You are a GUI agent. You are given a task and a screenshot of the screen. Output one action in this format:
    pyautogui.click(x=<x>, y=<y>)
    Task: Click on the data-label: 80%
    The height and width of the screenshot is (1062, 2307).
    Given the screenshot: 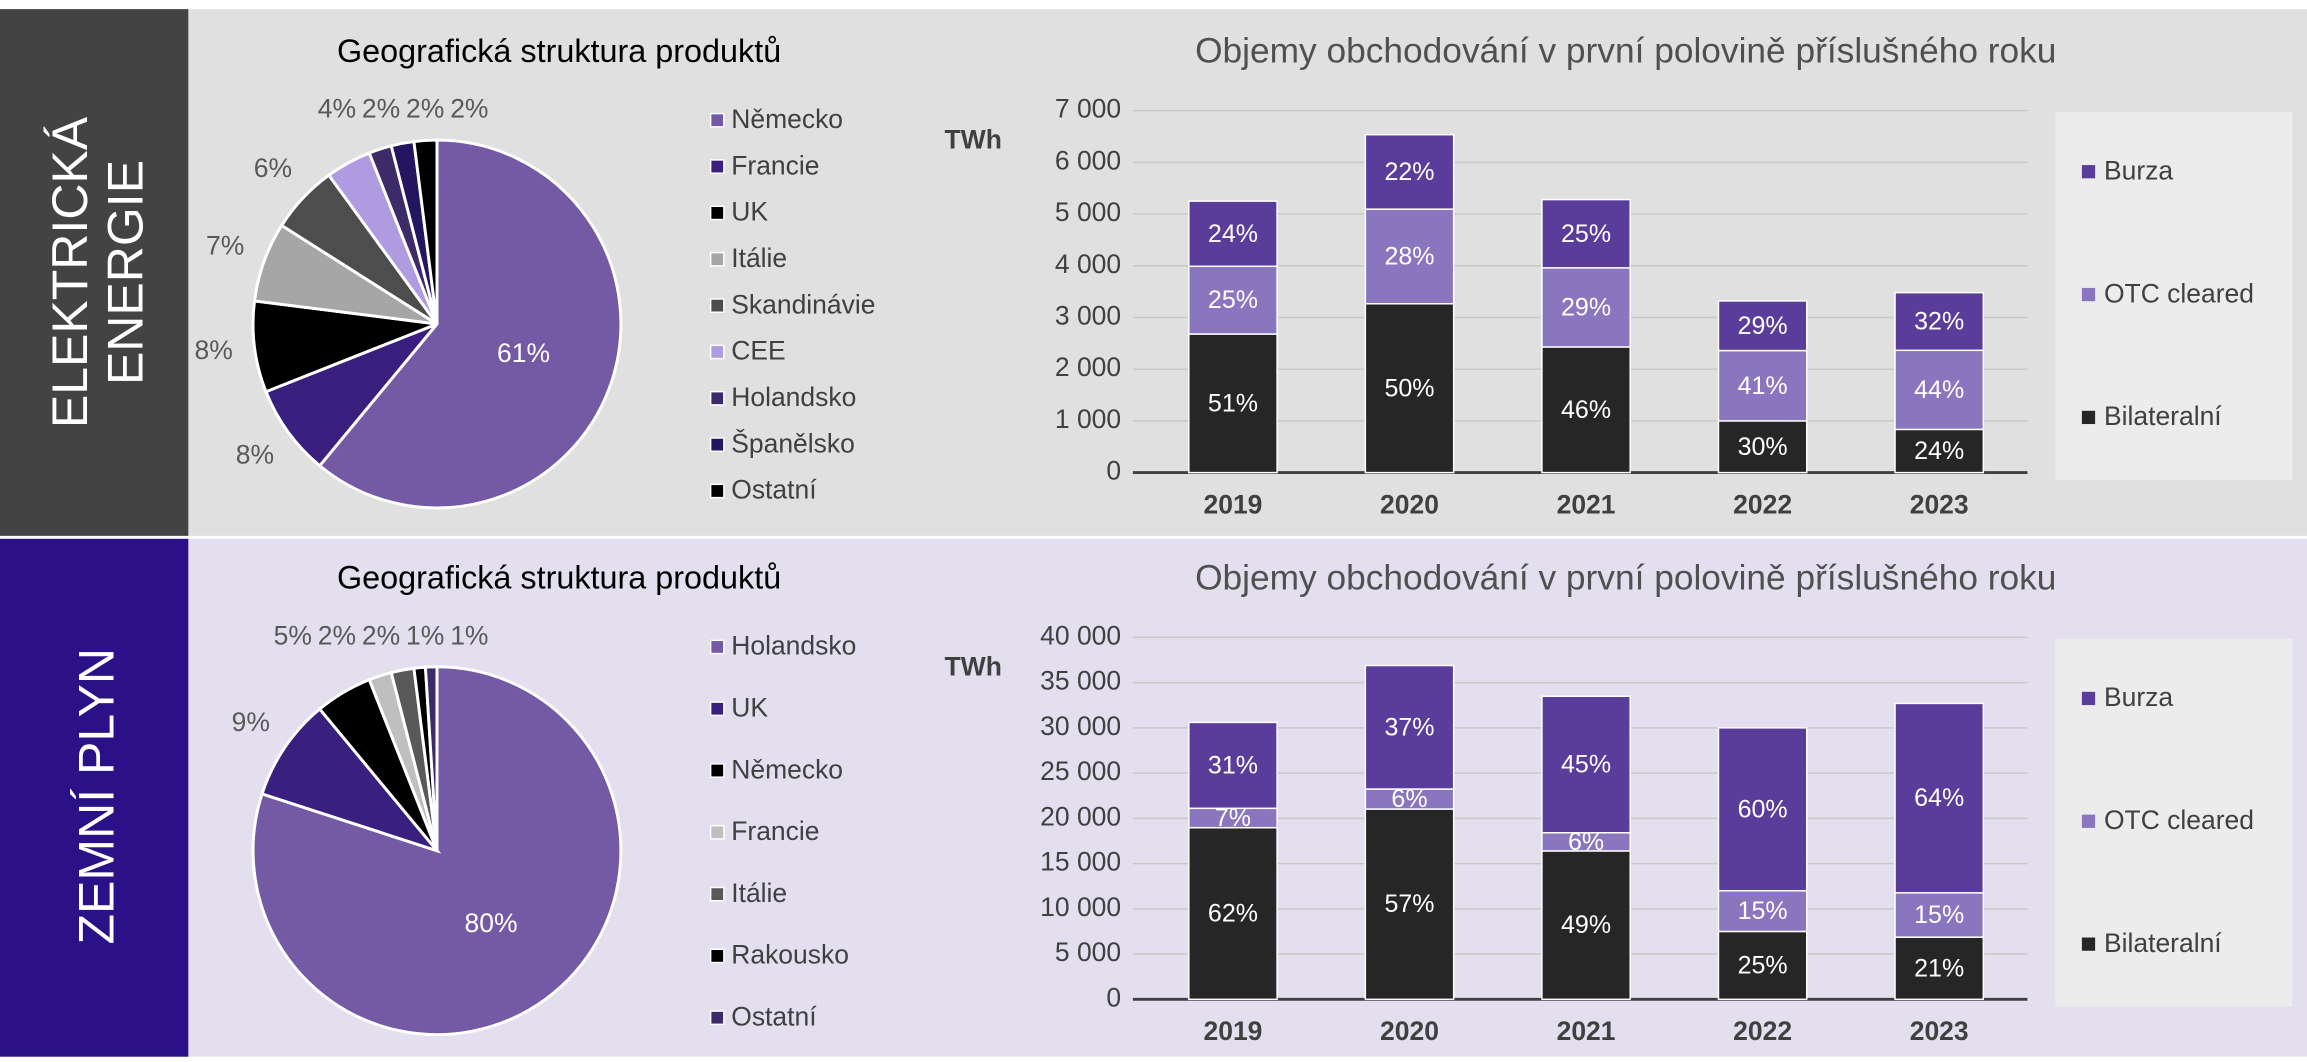 What is the action you would take?
    pyautogui.click(x=491, y=923)
    